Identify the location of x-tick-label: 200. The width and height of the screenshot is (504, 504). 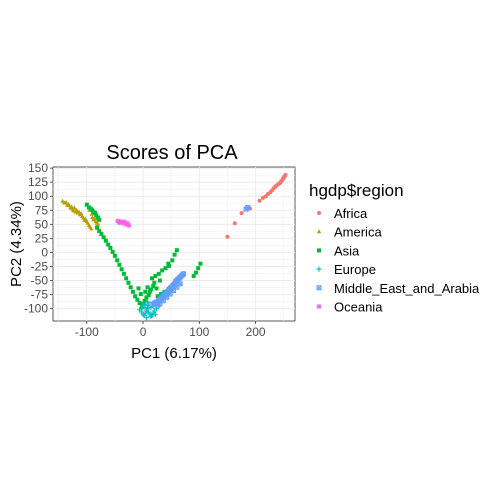
(256, 332).